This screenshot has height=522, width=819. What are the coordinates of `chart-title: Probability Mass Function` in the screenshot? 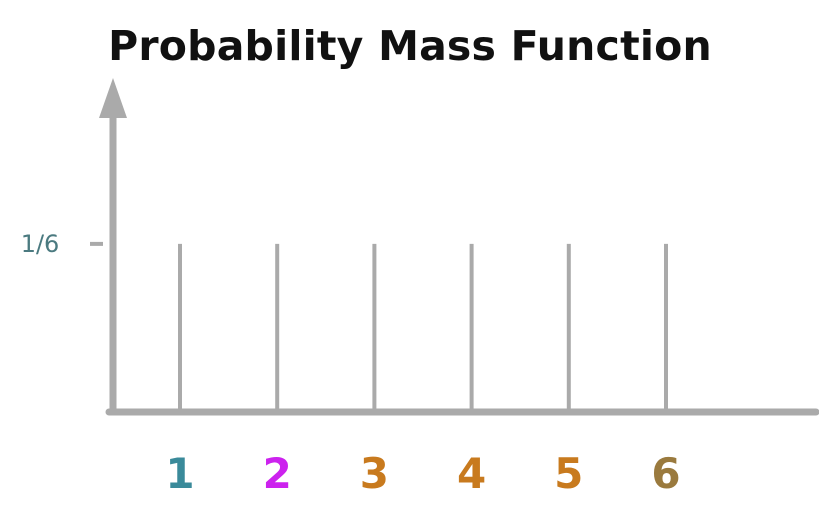 It's located at (410, 46).